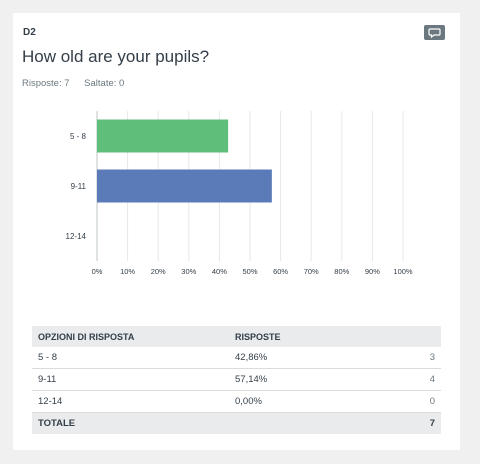 Image resolution: width=480 pixels, height=464 pixels. Describe the element at coordinates (79, 83) in the screenshot. I see `response-stats: Risposte: 7 Saltate: 0` at that location.